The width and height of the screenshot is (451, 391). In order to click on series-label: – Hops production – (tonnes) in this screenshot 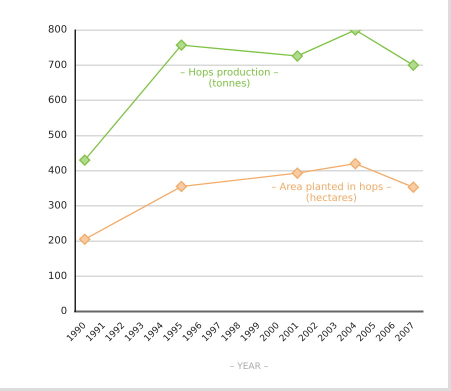, I will do `click(229, 79)`.